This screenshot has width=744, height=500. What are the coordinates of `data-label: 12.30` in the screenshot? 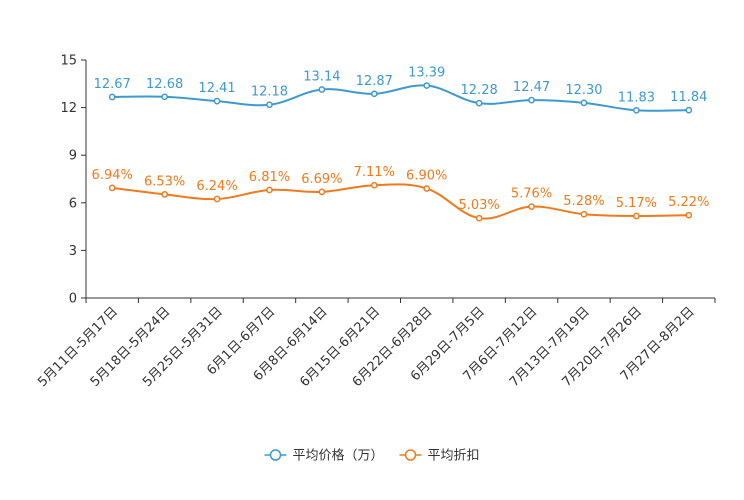 It's located at (583, 90).